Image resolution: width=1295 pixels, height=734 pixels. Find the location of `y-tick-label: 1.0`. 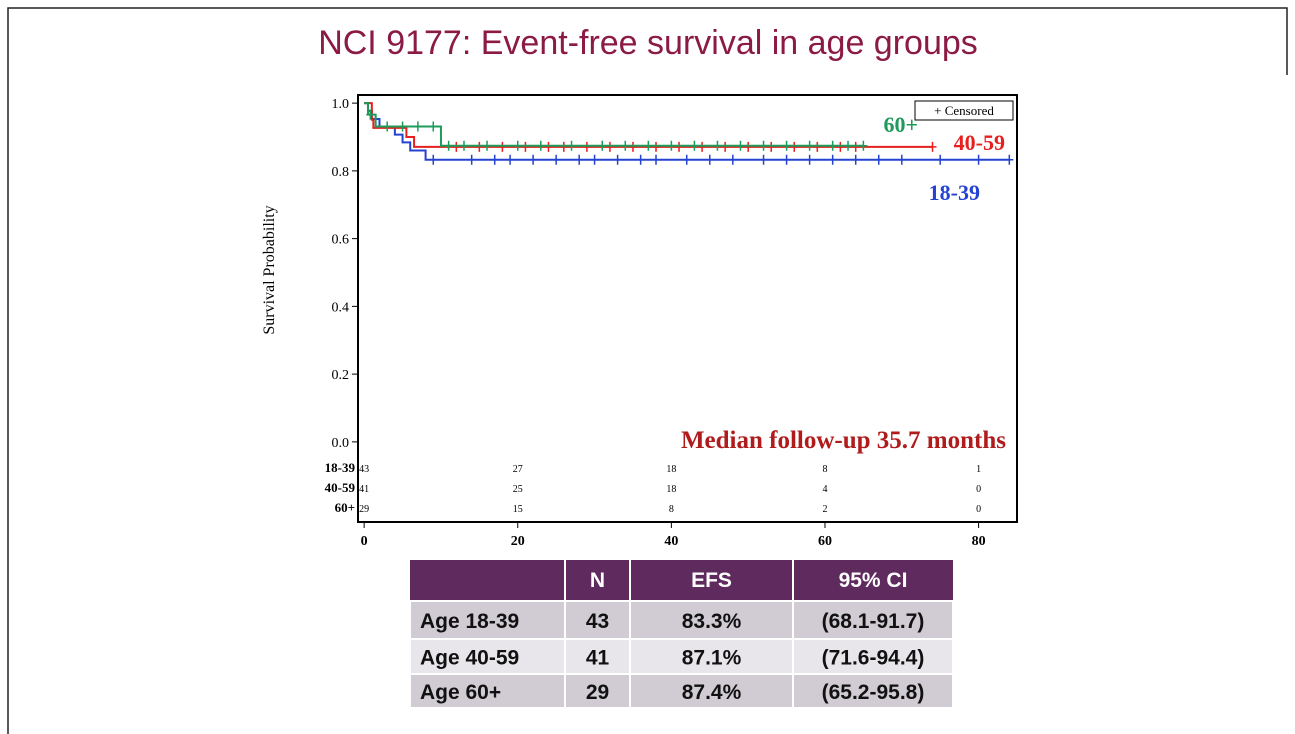

y-tick-label: 1.0 is located at coordinates (341, 104).